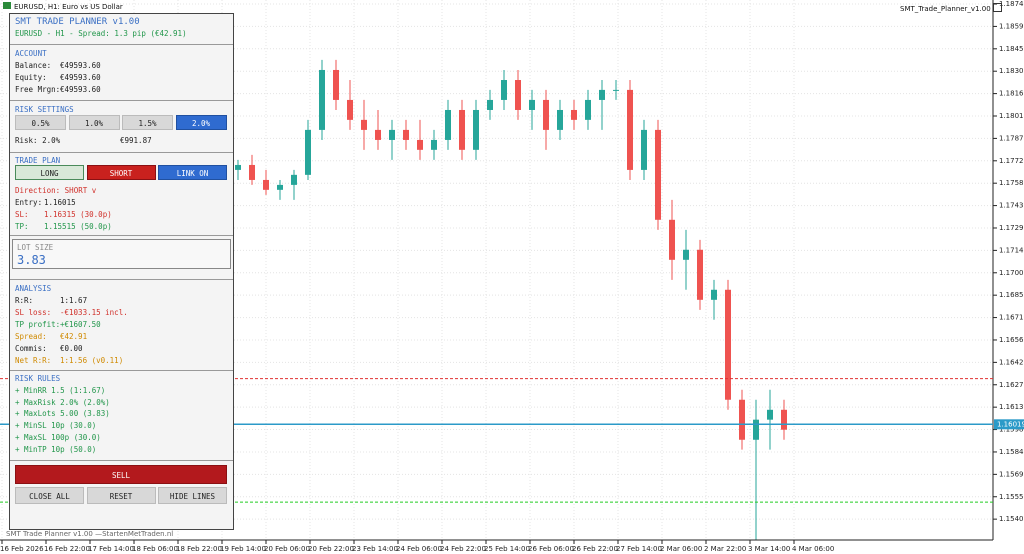  I want to click on analysis-label: Commis:, so click(31, 348).